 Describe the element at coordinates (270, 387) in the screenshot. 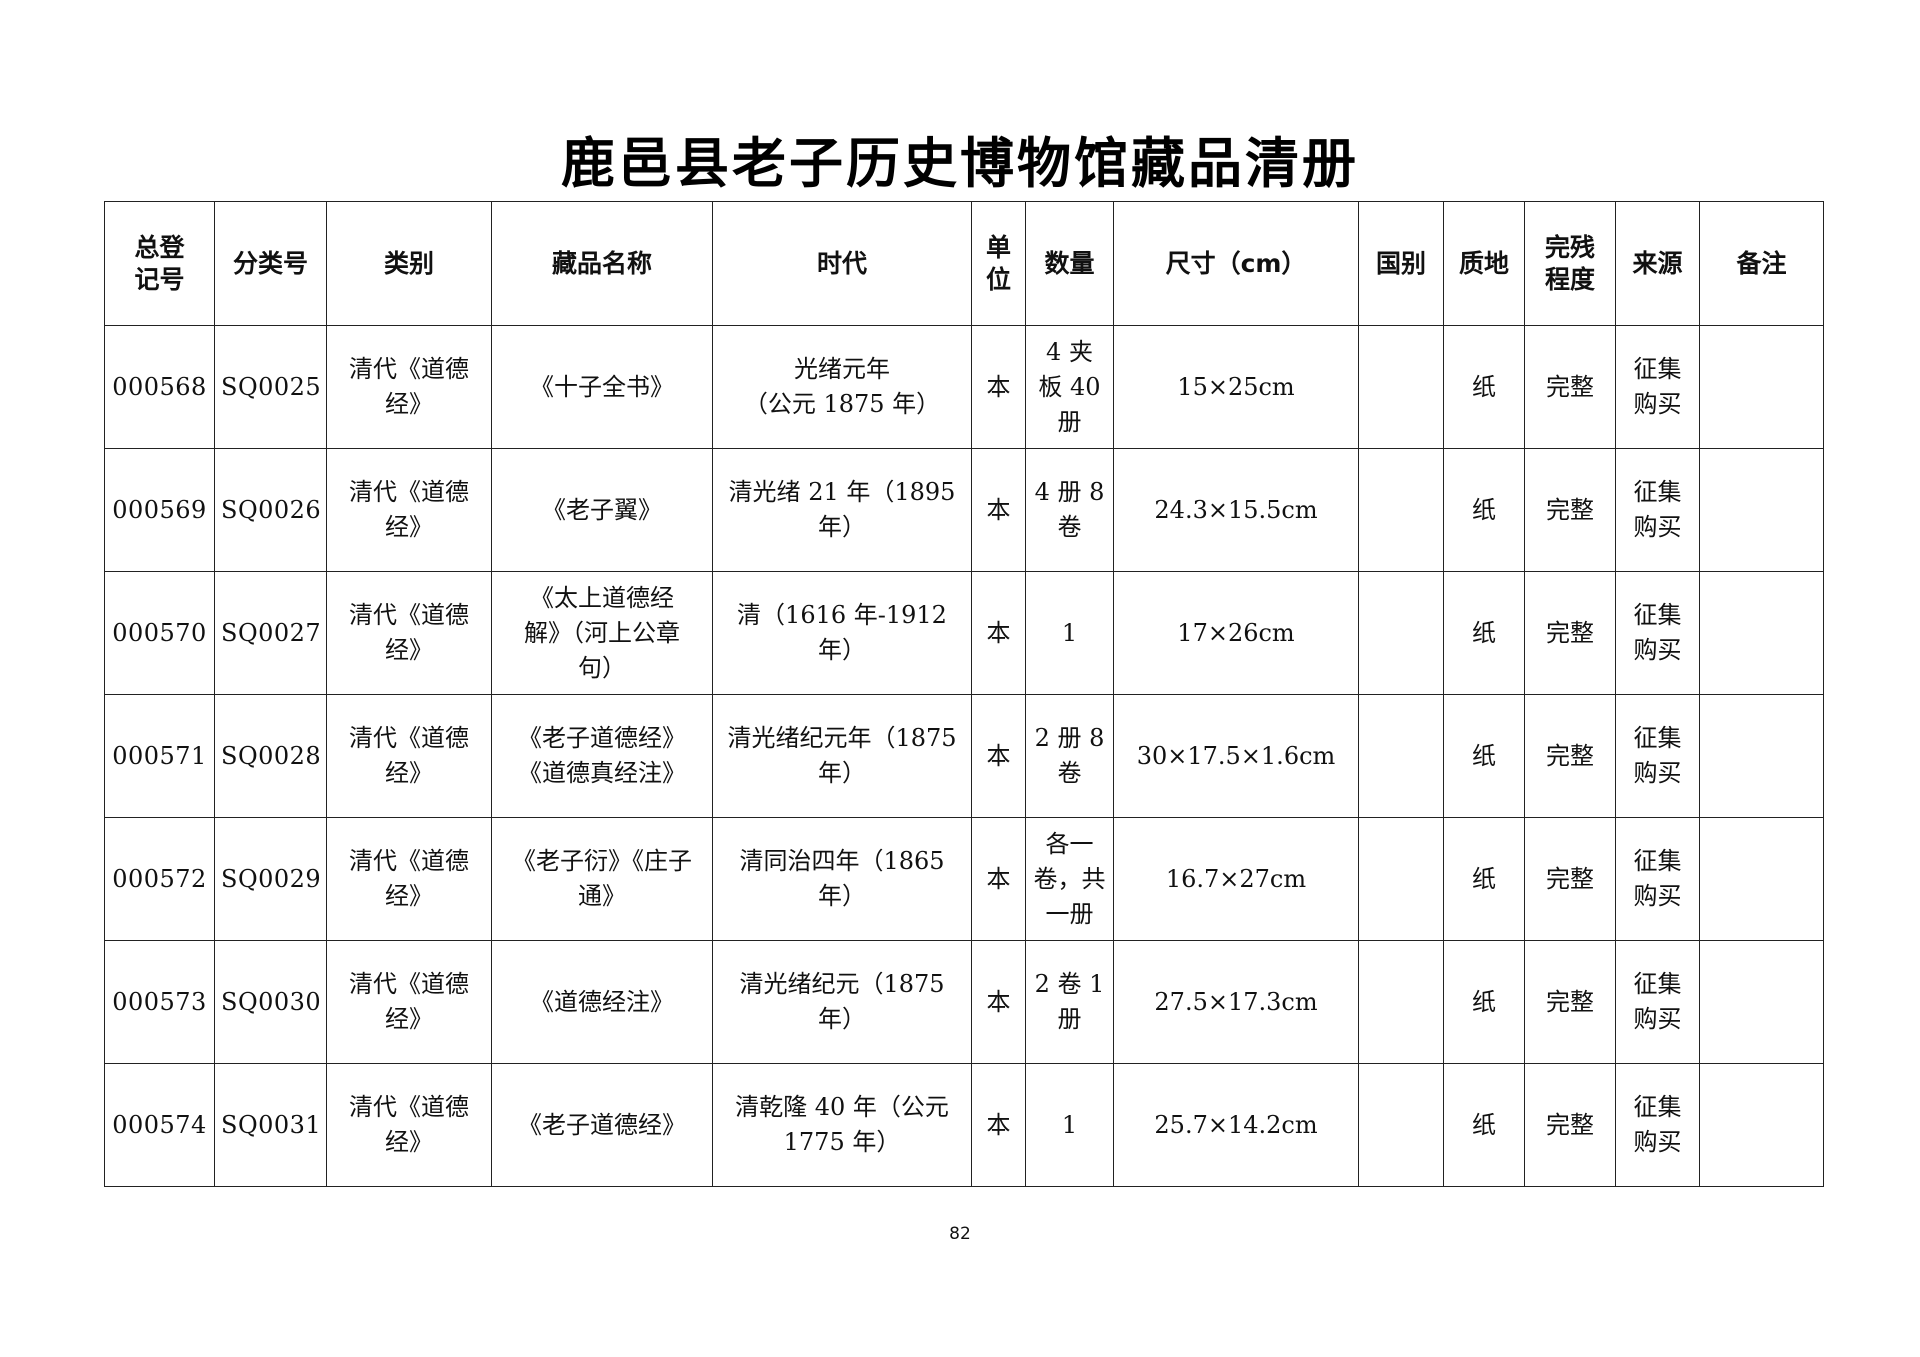

I see `cell-classification-no: SQ0025` at that location.